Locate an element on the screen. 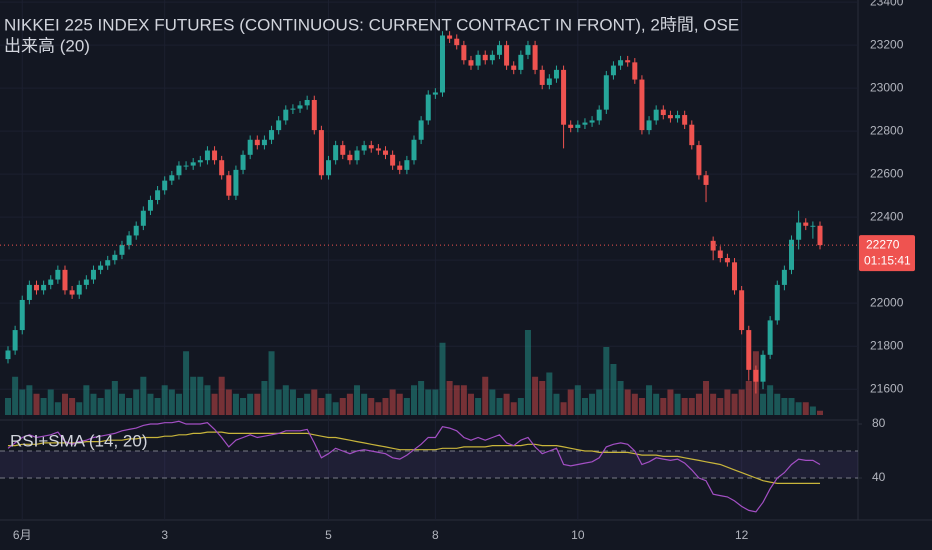  x-tick-label: 5 is located at coordinates (328, 535).